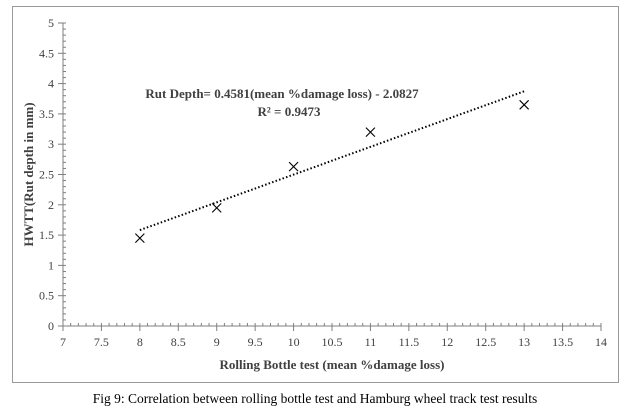 The image size is (630, 416). Describe the element at coordinates (46, 235) in the screenshot. I see `y-tick-label: 1.5` at that location.